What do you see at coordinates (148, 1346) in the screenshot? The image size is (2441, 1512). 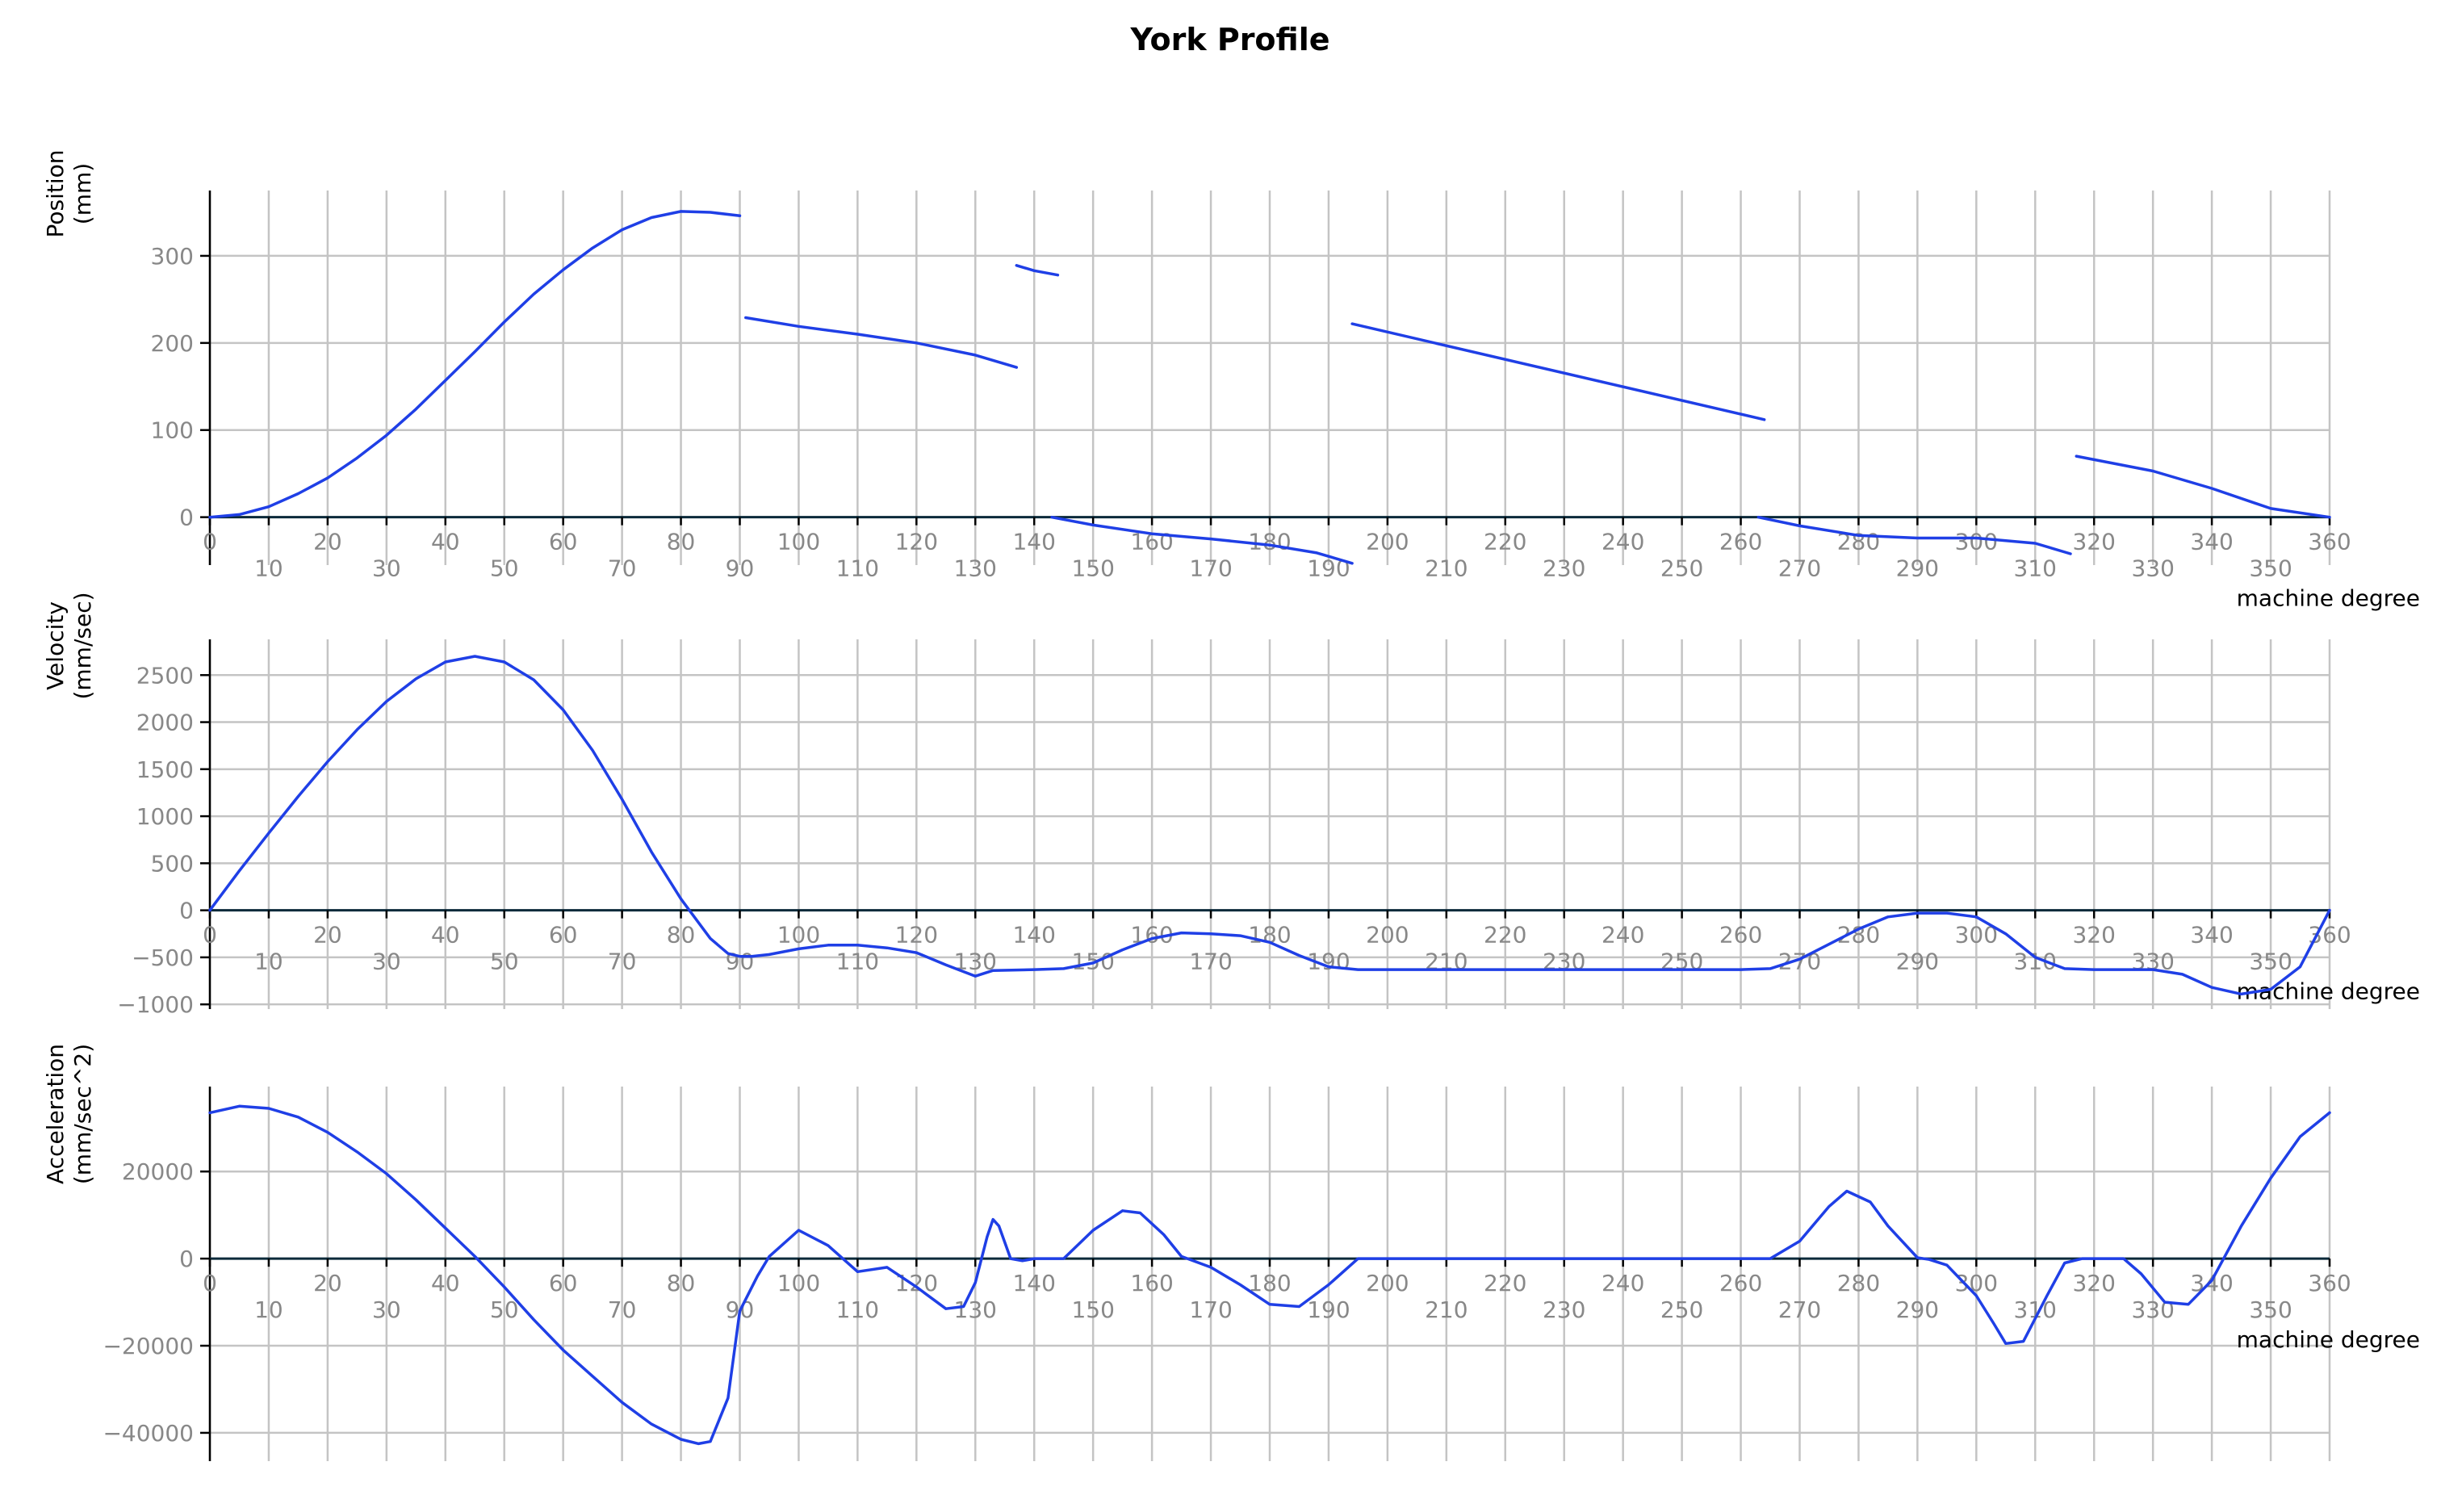 I see `y-tick-label: −20000` at bounding box center [148, 1346].